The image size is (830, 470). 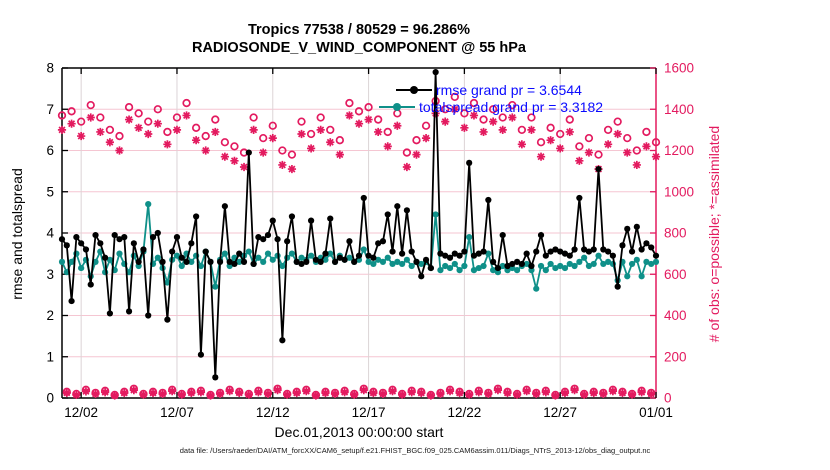 I want to click on x-tick-label: 12/07, so click(x=177, y=412).